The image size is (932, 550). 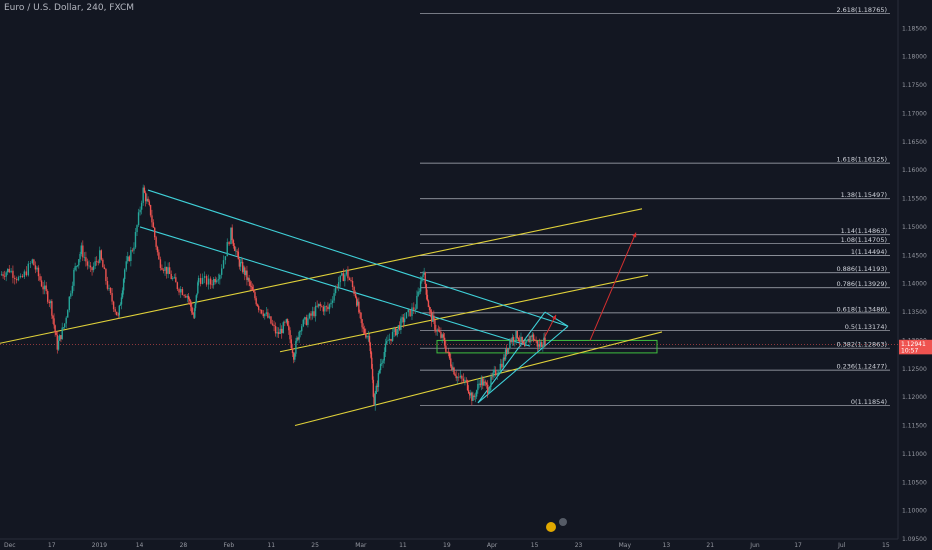 What do you see at coordinates (914, 539) in the screenshot?
I see `y-tick-label: 1.09500` at bounding box center [914, 539].